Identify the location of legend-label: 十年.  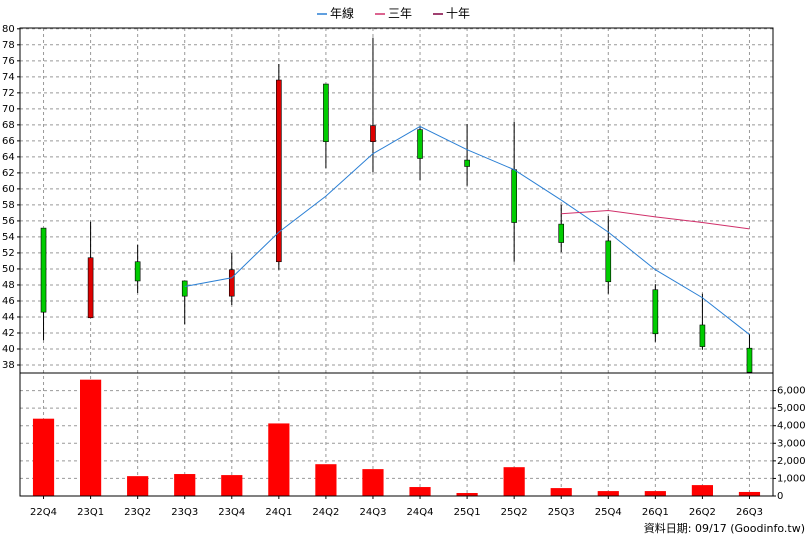
(458, 14).